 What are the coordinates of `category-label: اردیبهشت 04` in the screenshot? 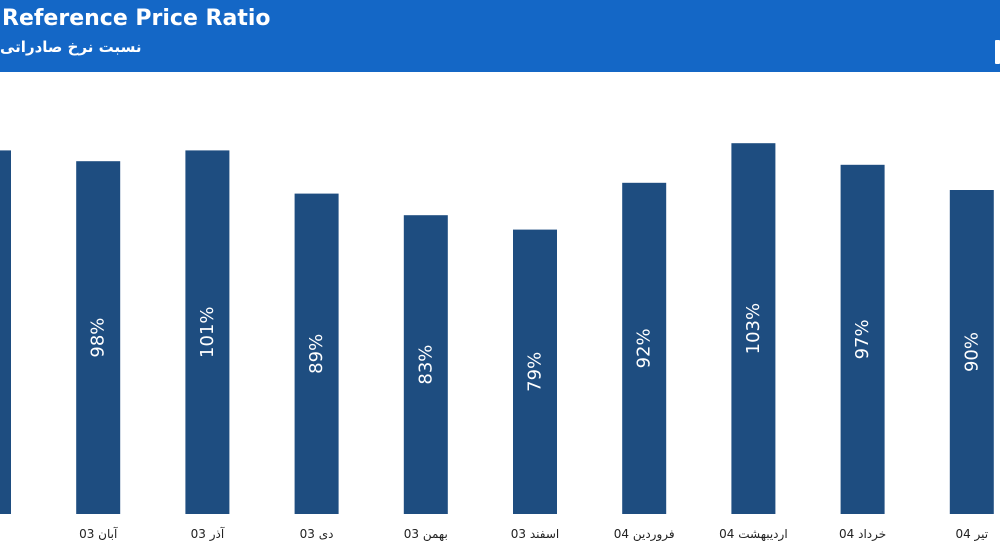 It's located at (753, 534).